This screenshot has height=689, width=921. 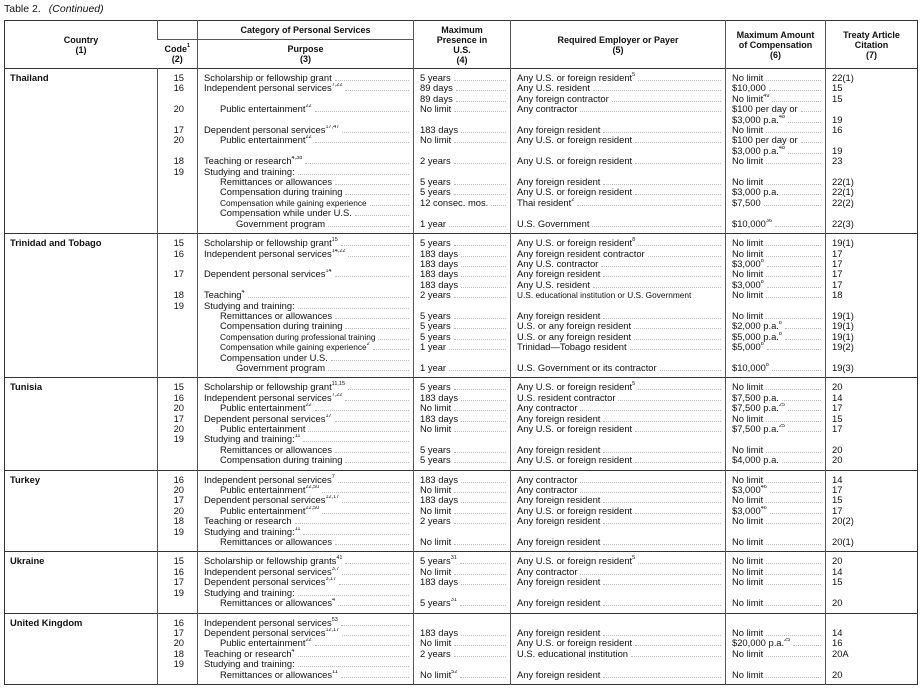 I want to click on amount-cell-text: $7,500 p.a., so click(x=755, y=429).